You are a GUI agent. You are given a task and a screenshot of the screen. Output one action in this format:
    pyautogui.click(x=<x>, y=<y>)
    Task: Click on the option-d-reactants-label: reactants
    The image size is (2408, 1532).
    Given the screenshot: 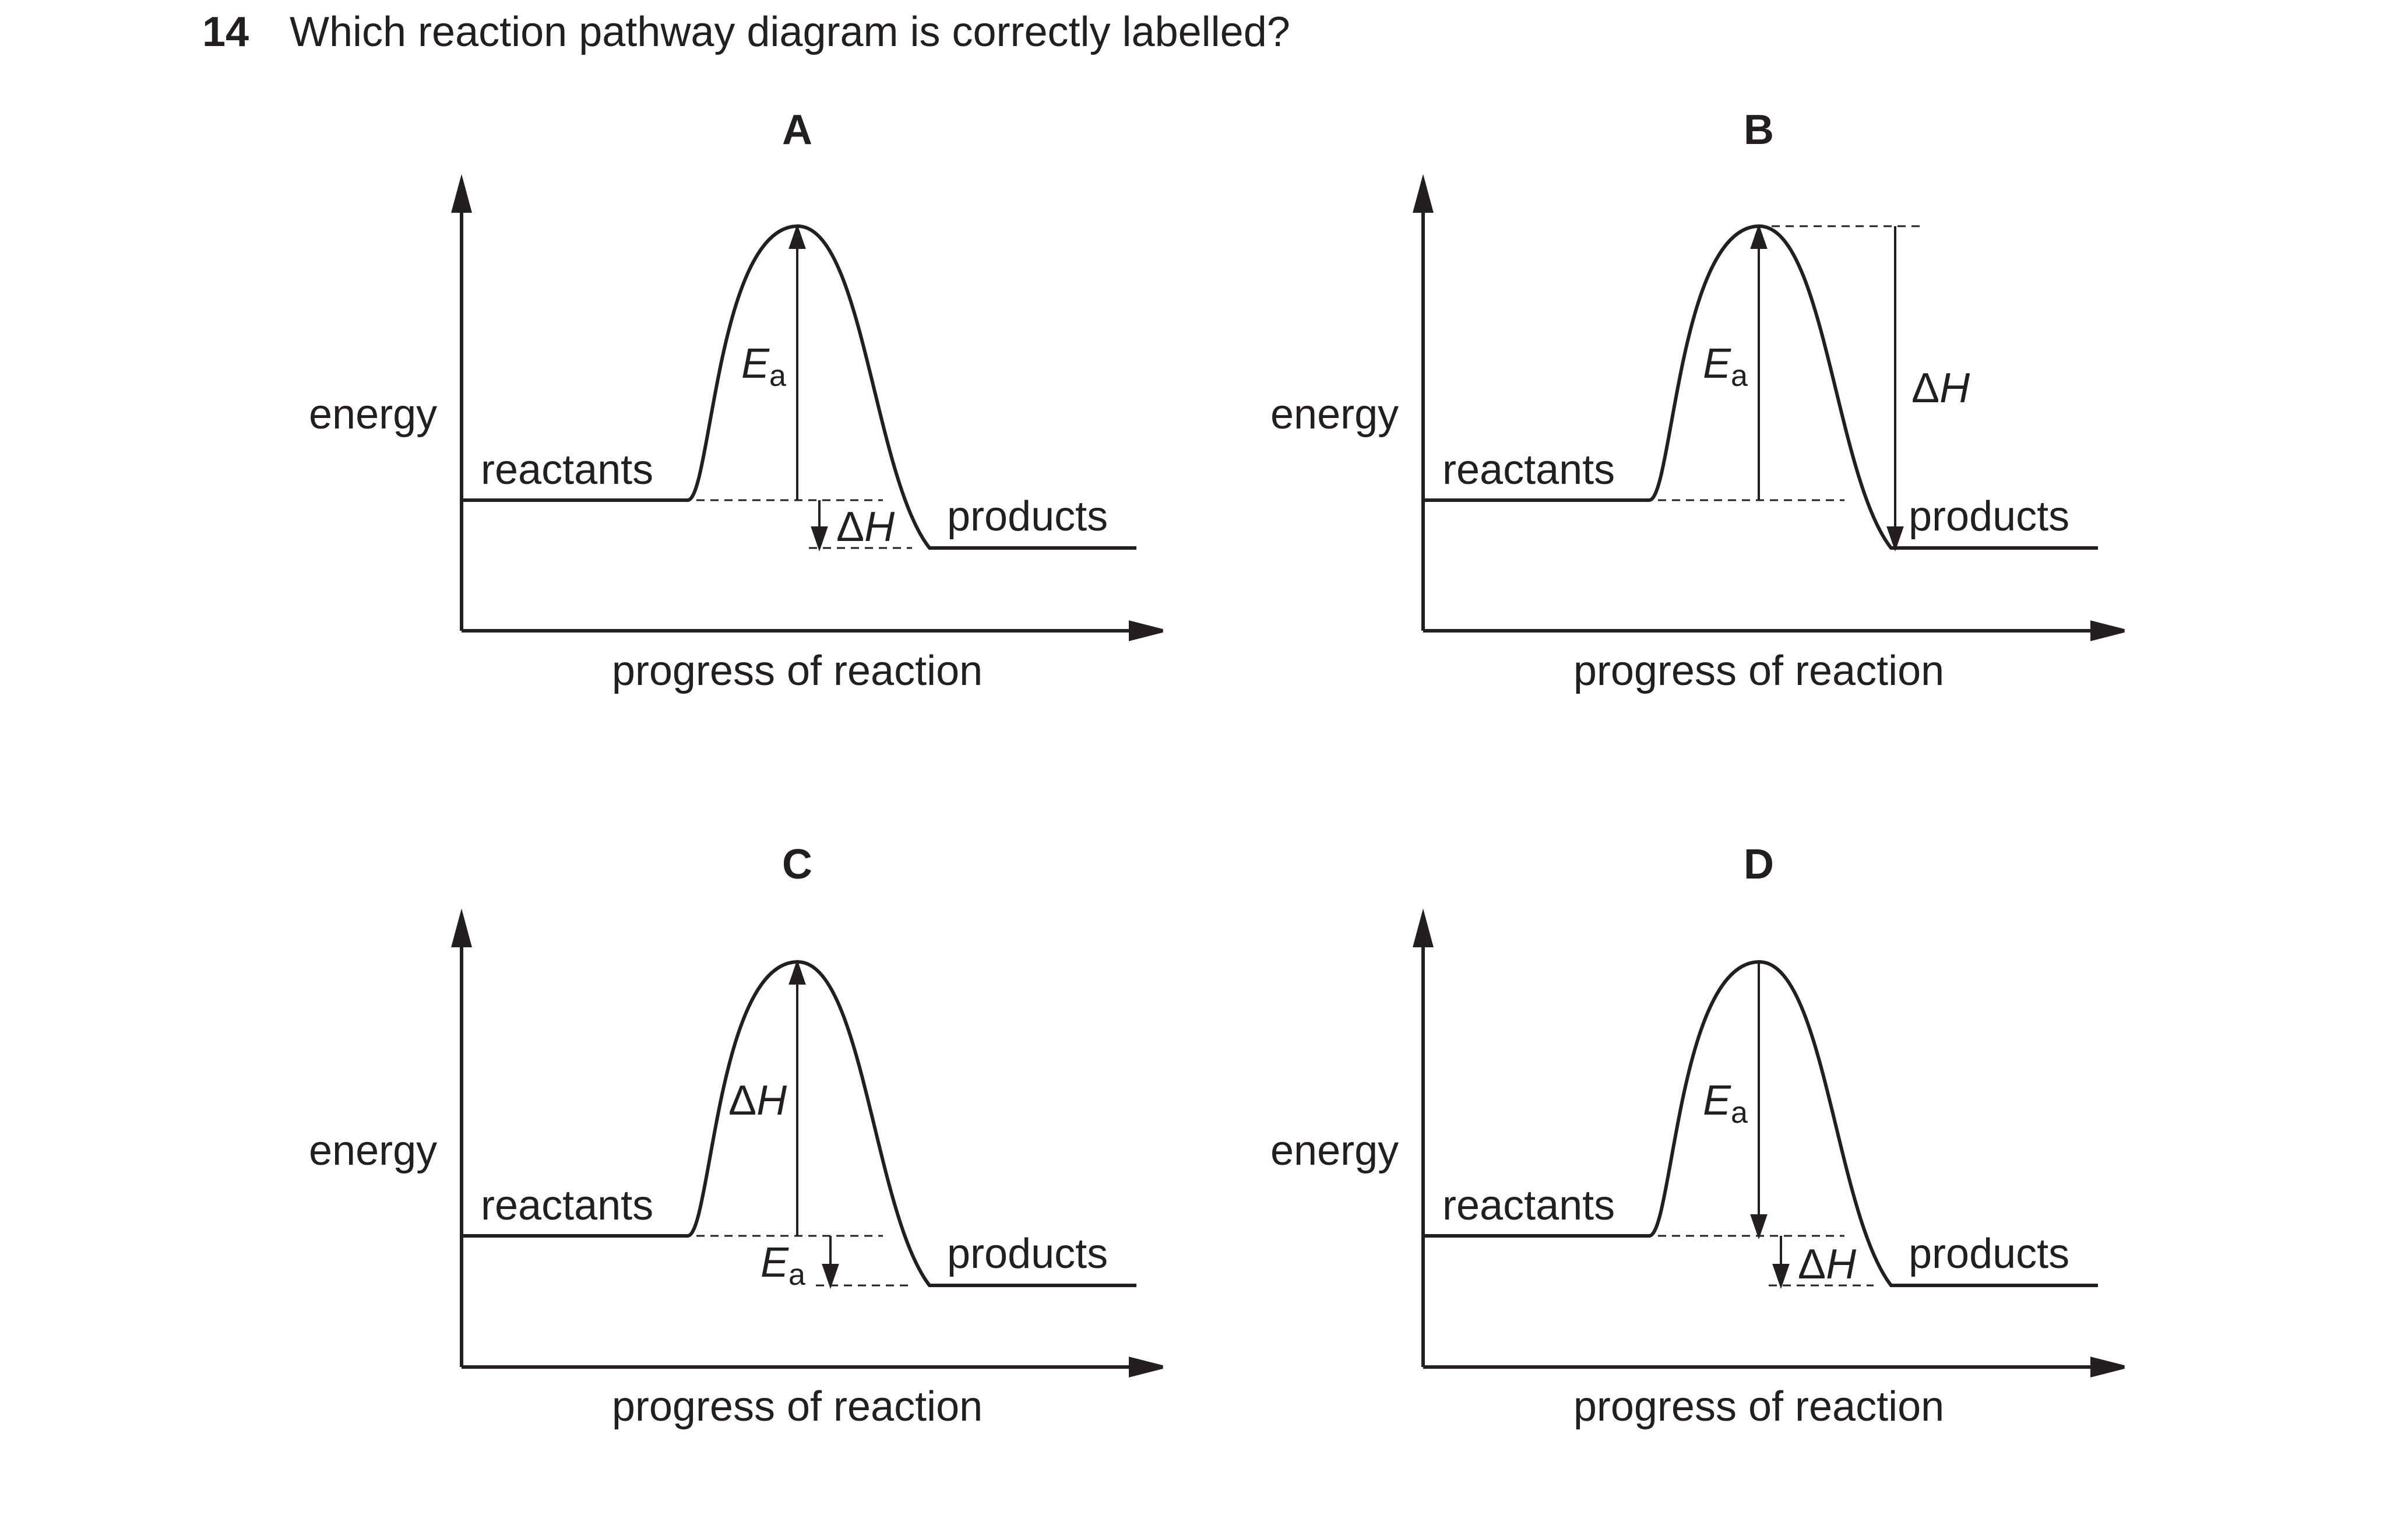 What is the action you would take?
    pyautogui.click(x=1529, y=1205)
    